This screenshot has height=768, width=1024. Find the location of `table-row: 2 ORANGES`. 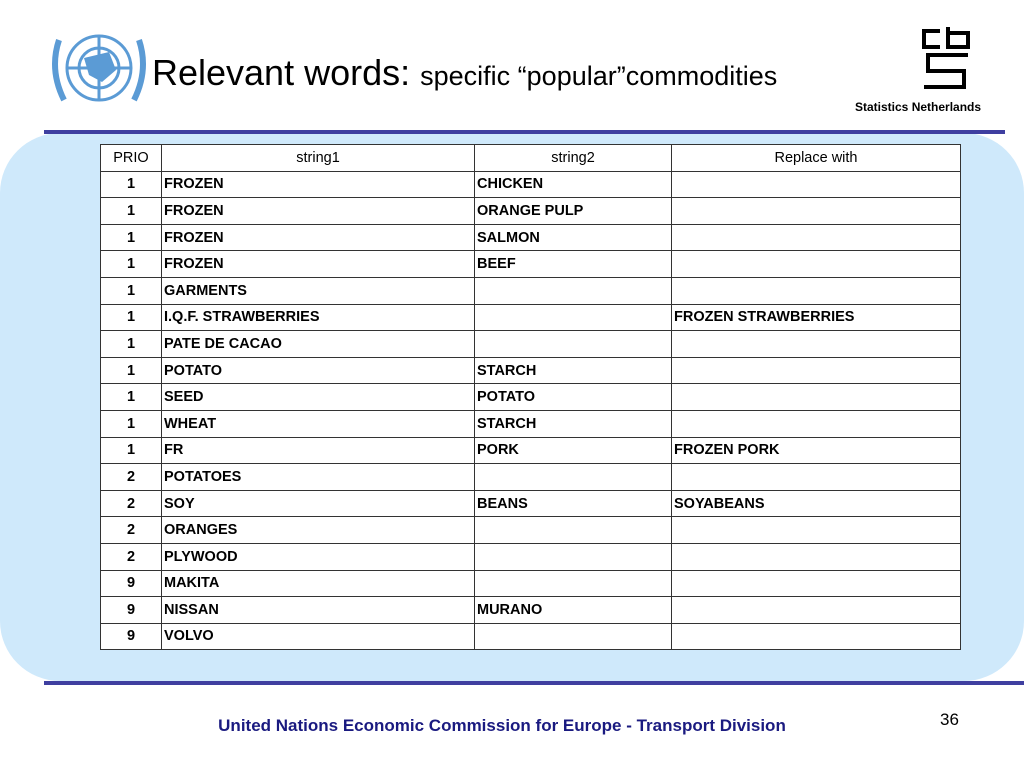

table-row: 2 ORANGES is located at coordinates (530, 530).